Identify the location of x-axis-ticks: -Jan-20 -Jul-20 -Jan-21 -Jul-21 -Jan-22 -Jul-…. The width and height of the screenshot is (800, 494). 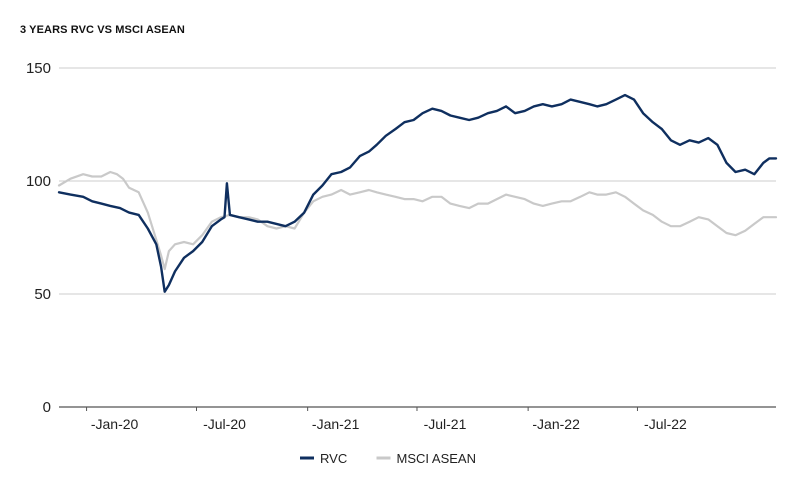
(386, 419).